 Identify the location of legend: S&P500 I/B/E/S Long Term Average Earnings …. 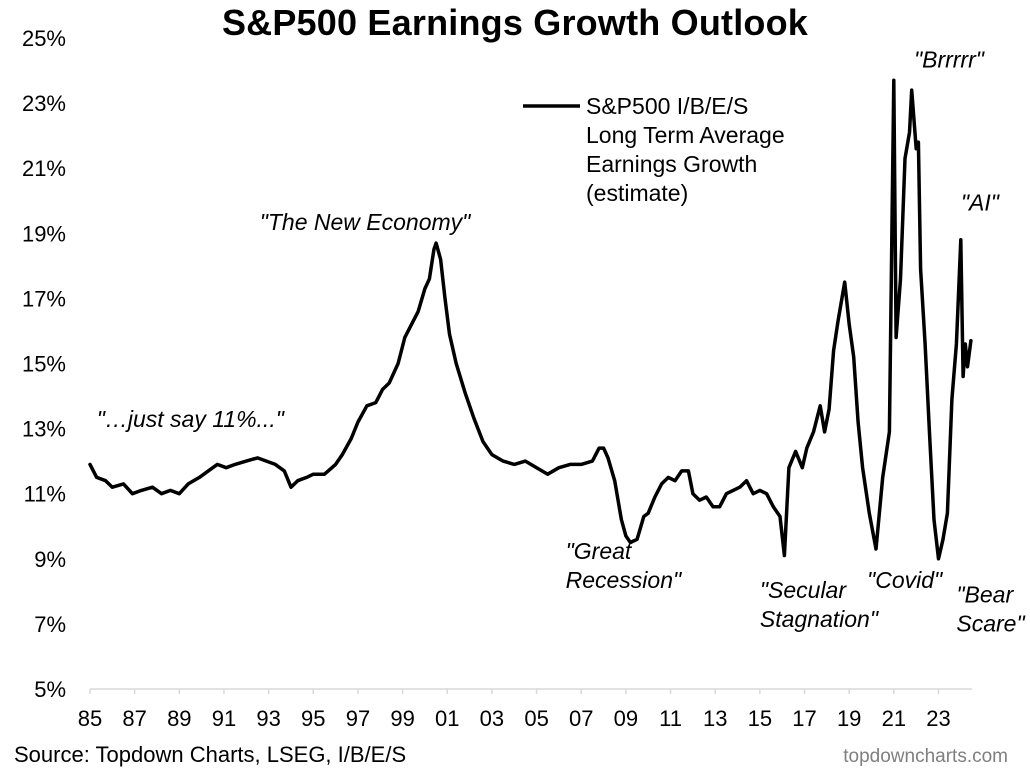
(654, 149).